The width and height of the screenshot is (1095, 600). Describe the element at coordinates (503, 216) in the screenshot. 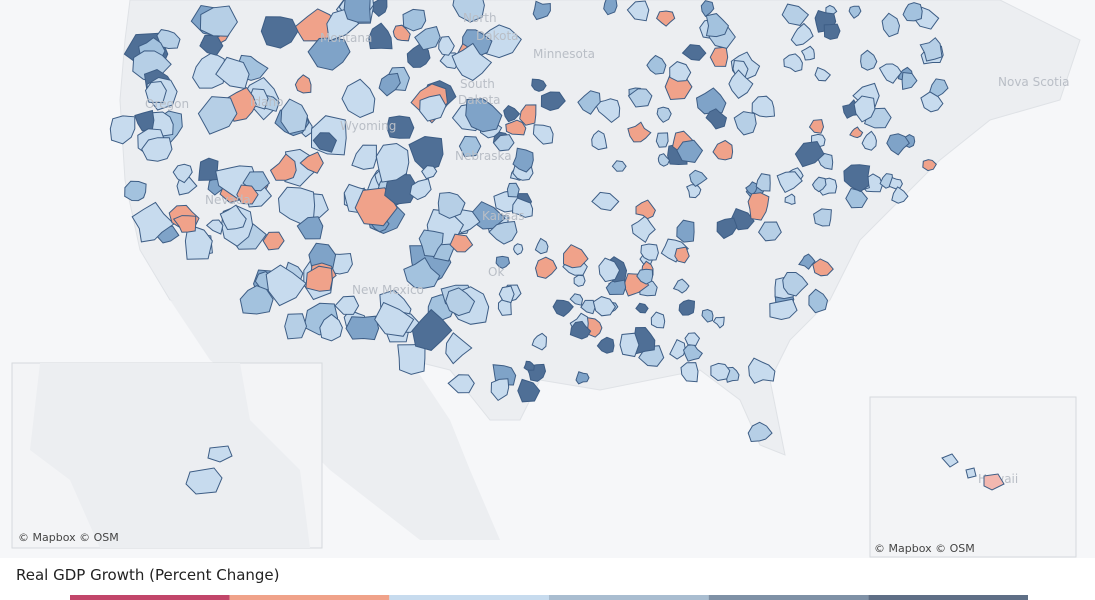

I see `region-label: Kansas` at that location.